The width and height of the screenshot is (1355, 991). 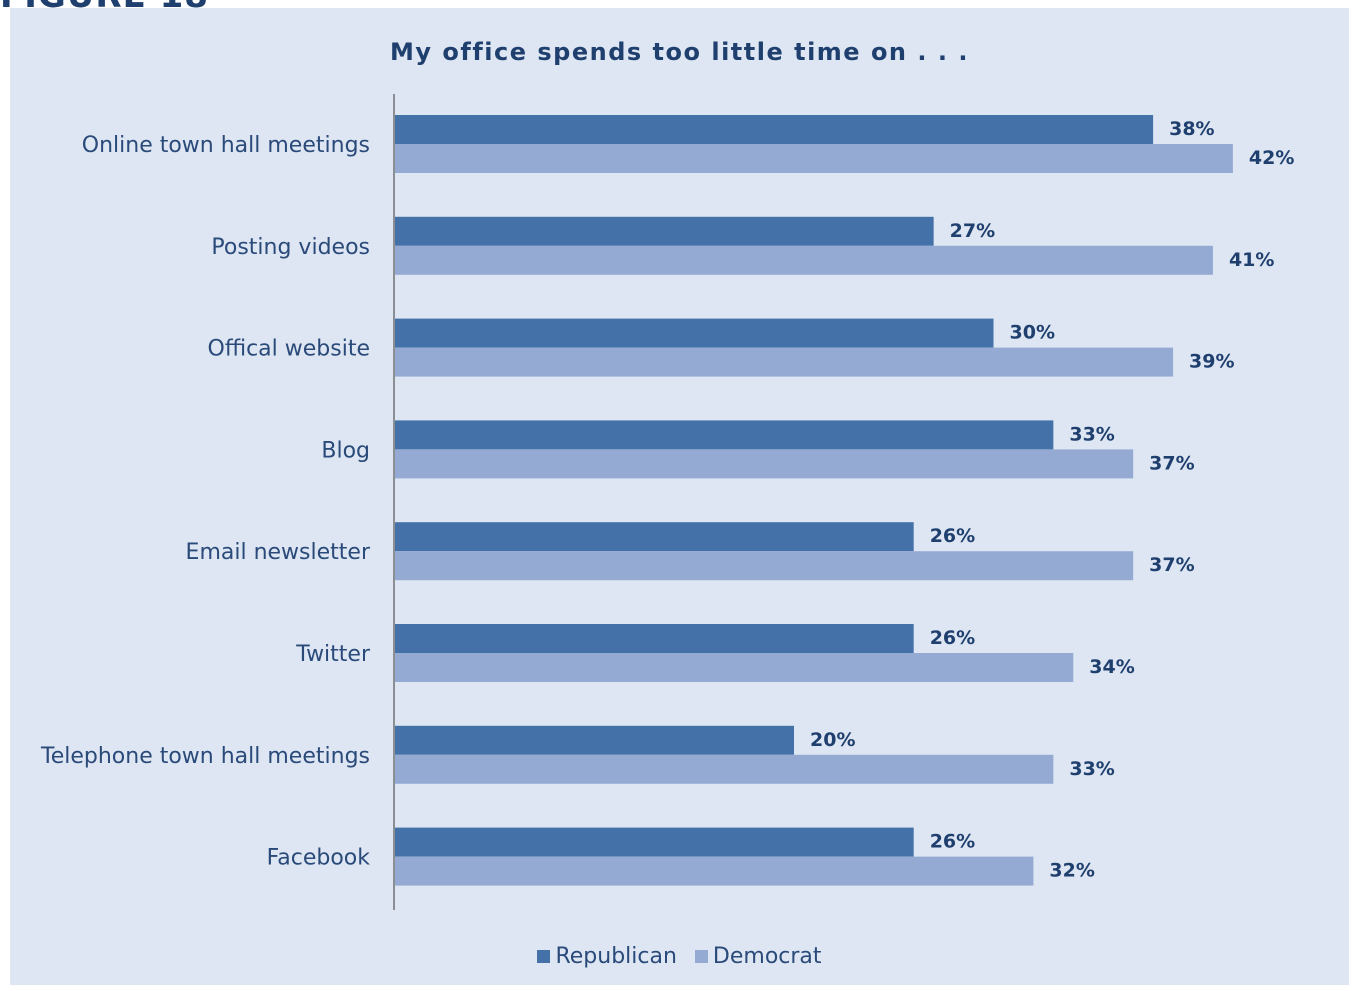 What do you see at coordinates (767, 956) in the screenshot?
I see `legend-label-democrat: Democrat` at bounding box center [767, 956].